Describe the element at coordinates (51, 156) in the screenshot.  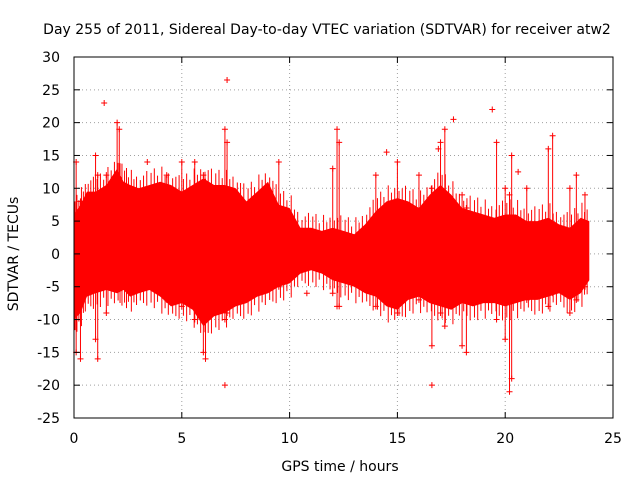
I see `y-tick-label: 15` at that location.